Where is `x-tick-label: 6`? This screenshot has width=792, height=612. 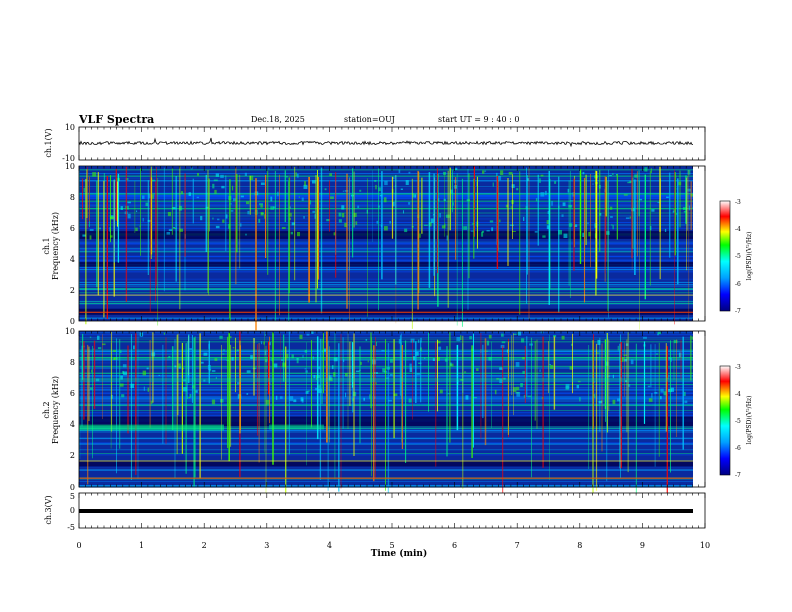 x-tick-label: 6 is located at coordinates (454, 545).